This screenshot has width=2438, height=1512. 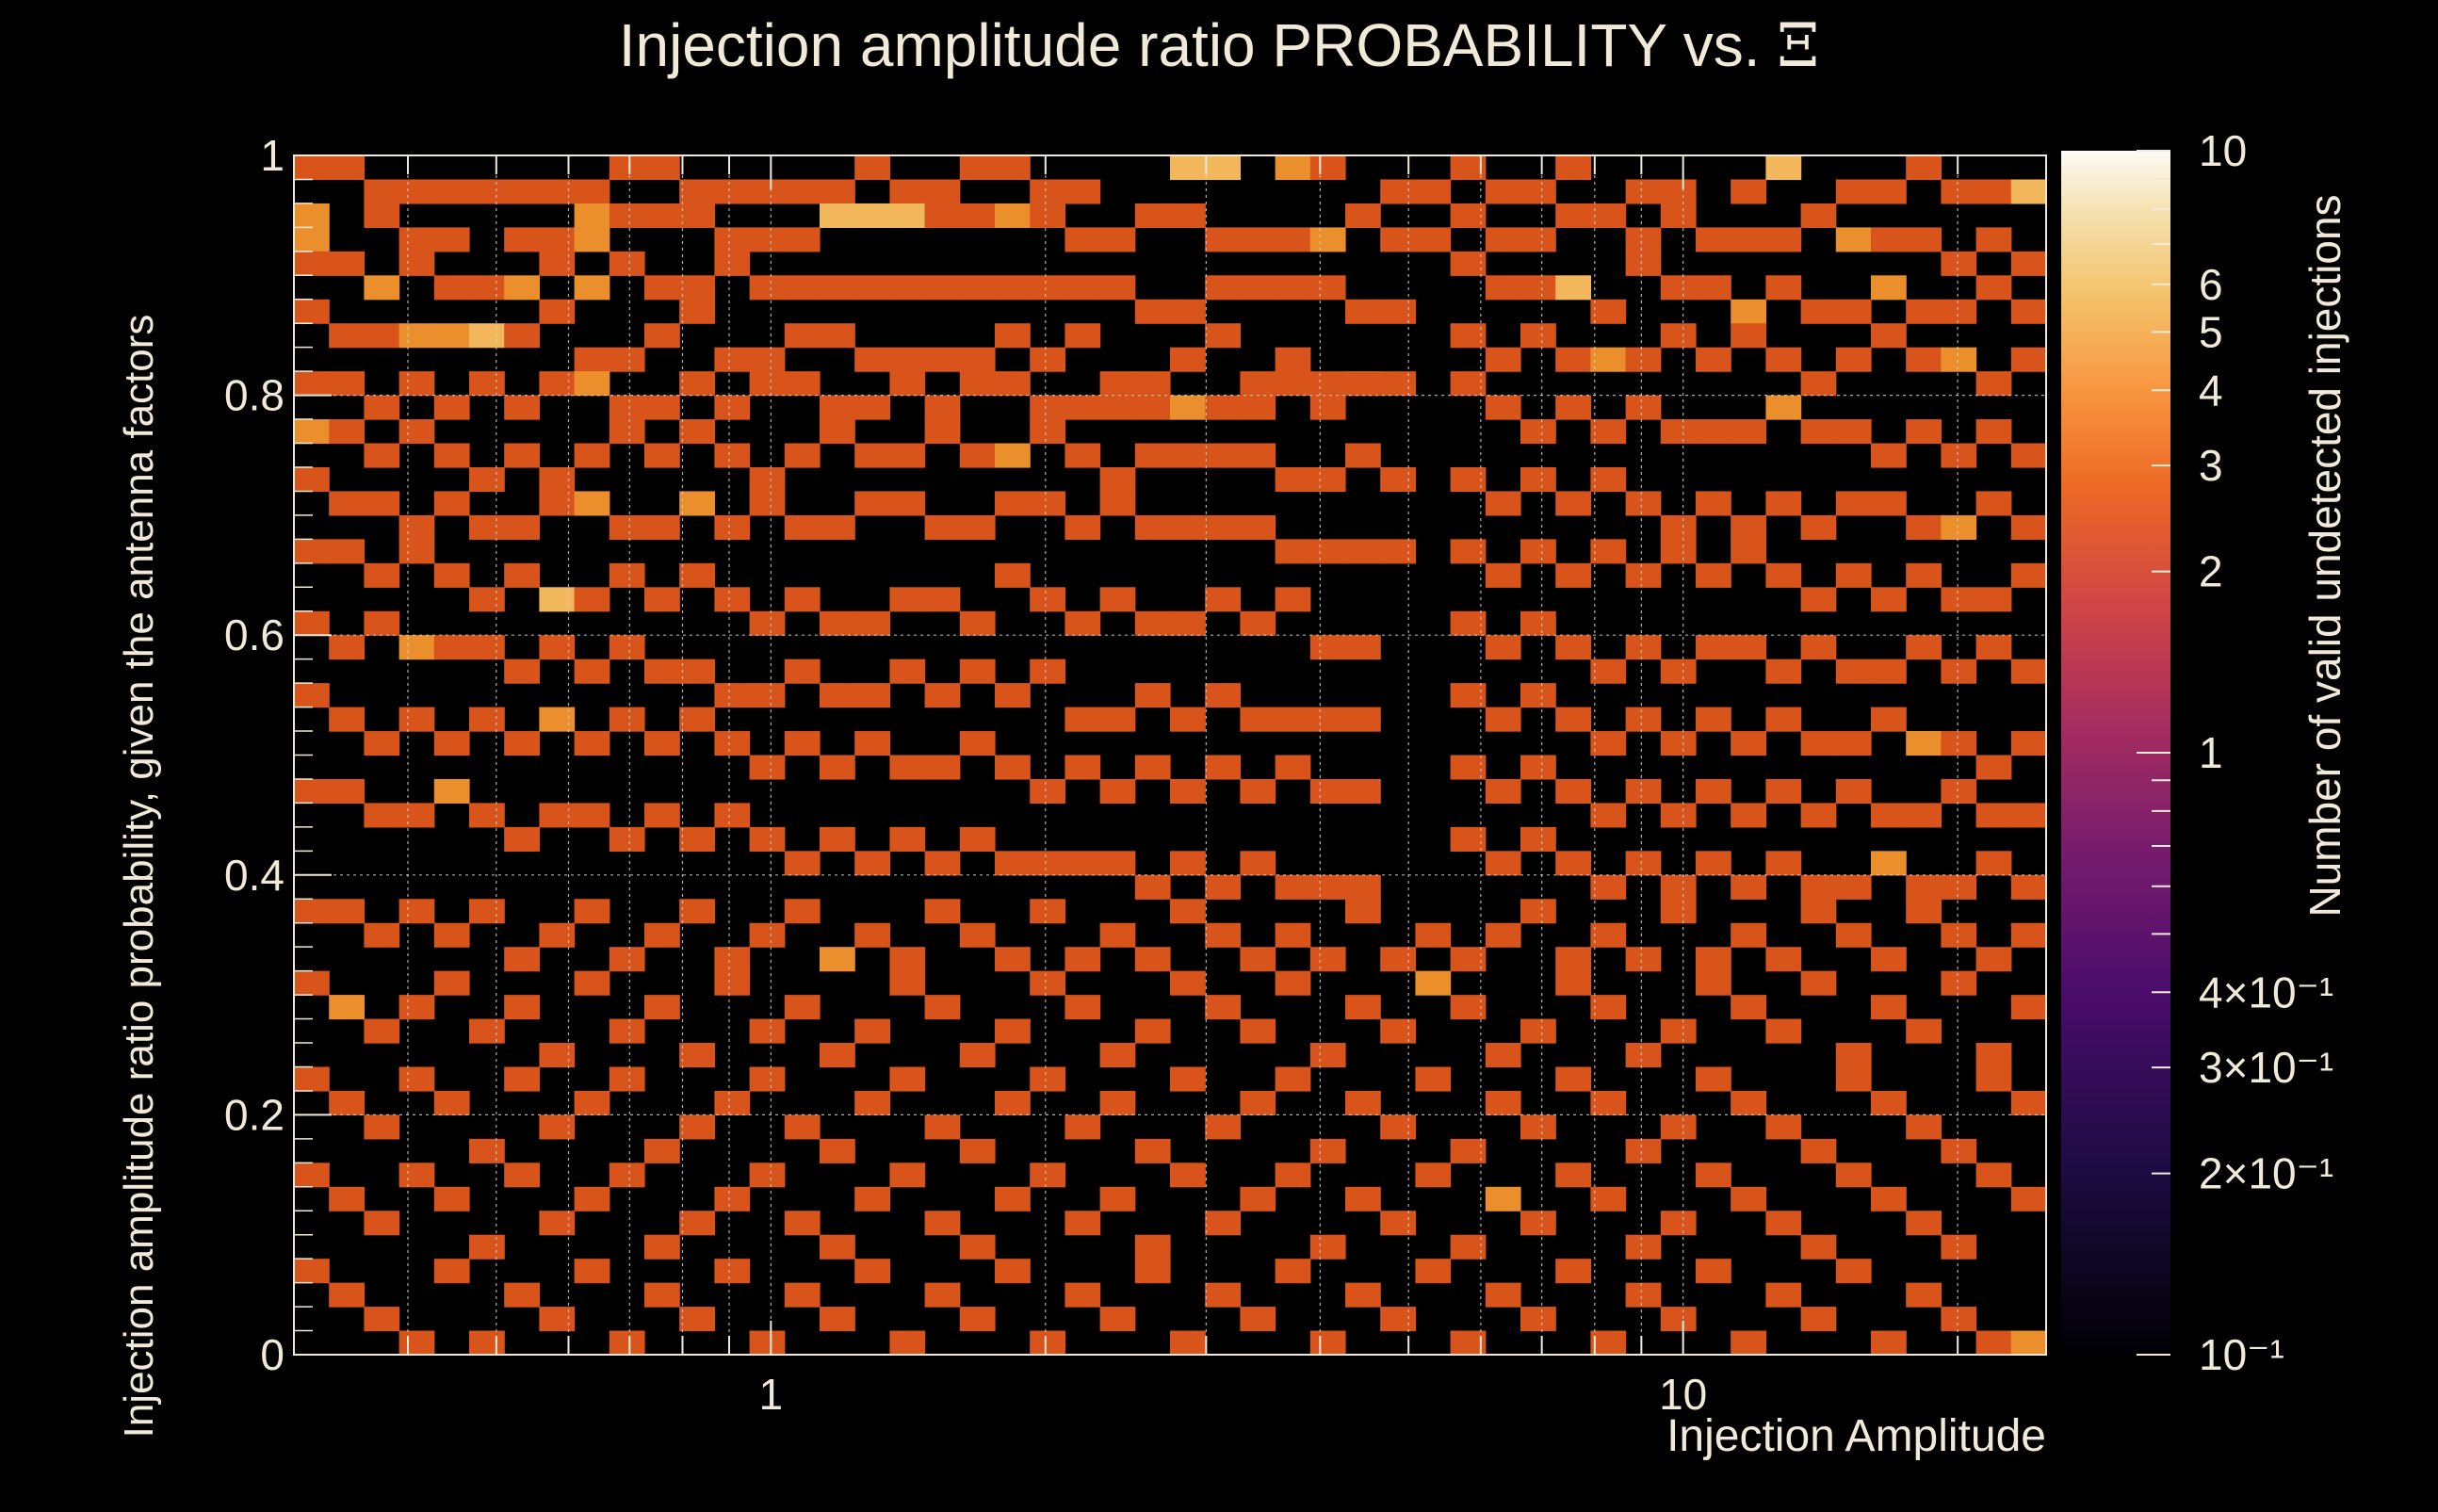 What do you see at coordinates (771, 1394) in the screenshot?
I see `x-tick-label: 1` at bounding box center [771, 1394].